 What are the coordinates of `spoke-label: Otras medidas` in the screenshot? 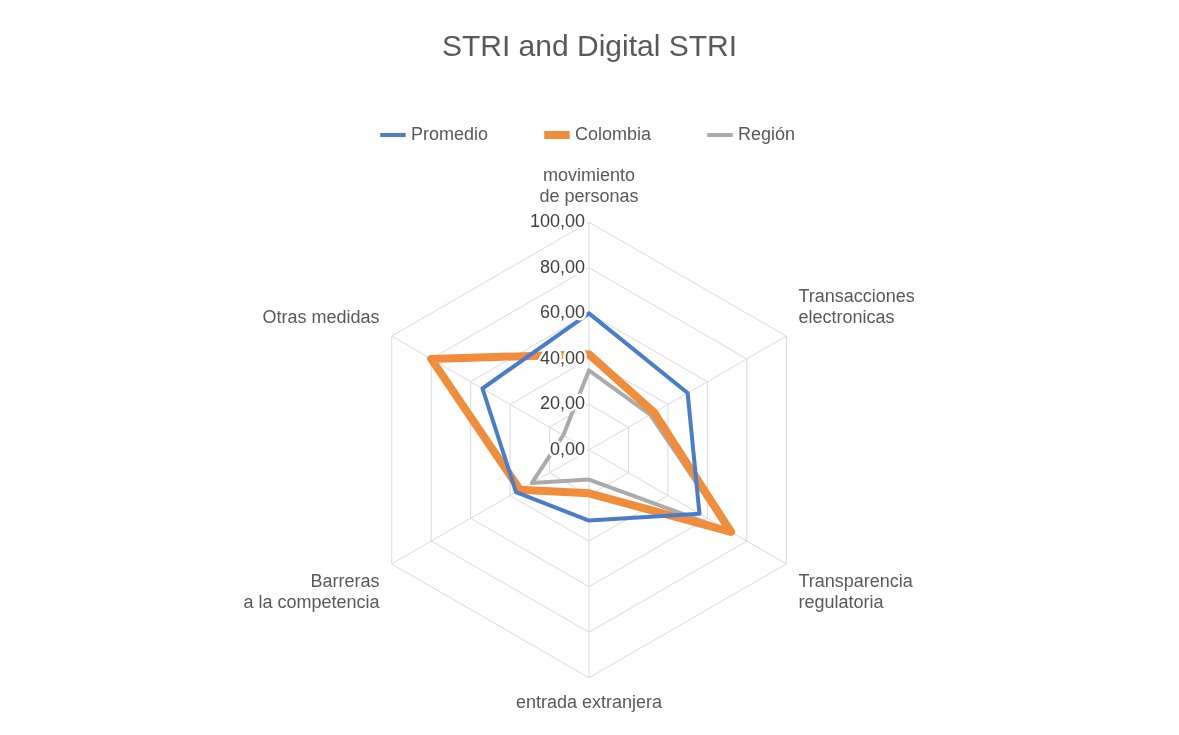 It's located at (321, 317).